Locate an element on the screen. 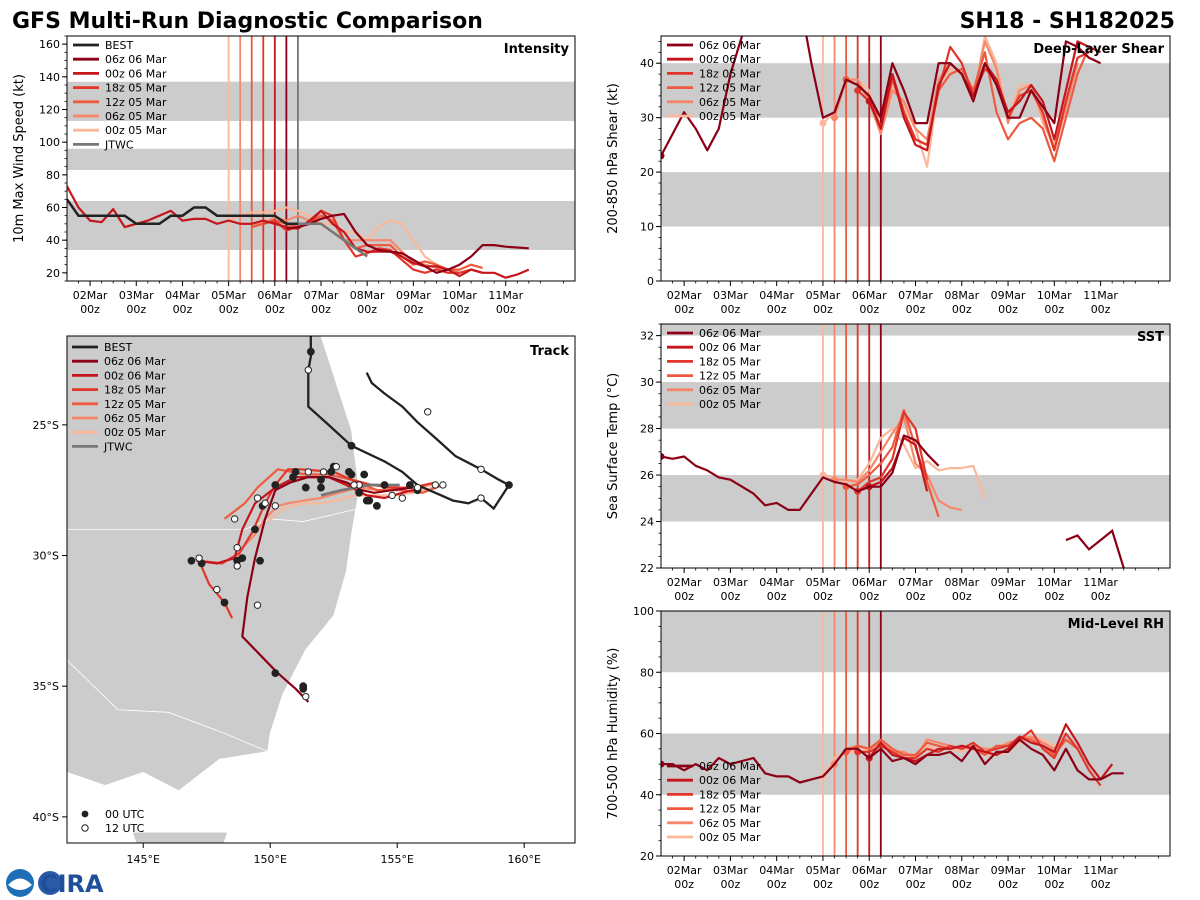 The height and width of the screenshot is (900, 1200). logo-text: CIRA is located at coordinates (72, 884).